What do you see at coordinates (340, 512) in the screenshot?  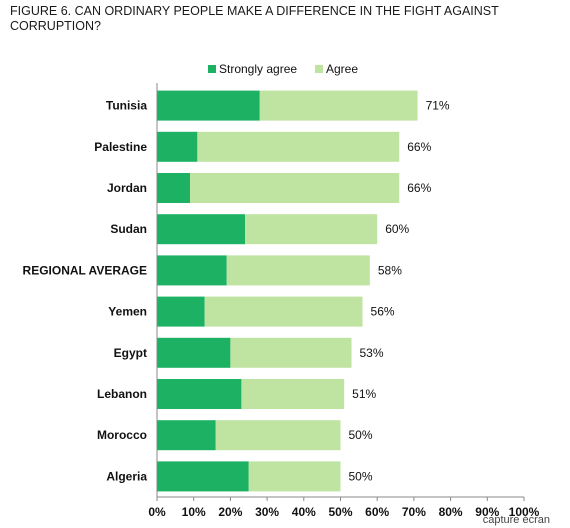 I see `x-tick-label: 50%` at bounding box center [340, 512].